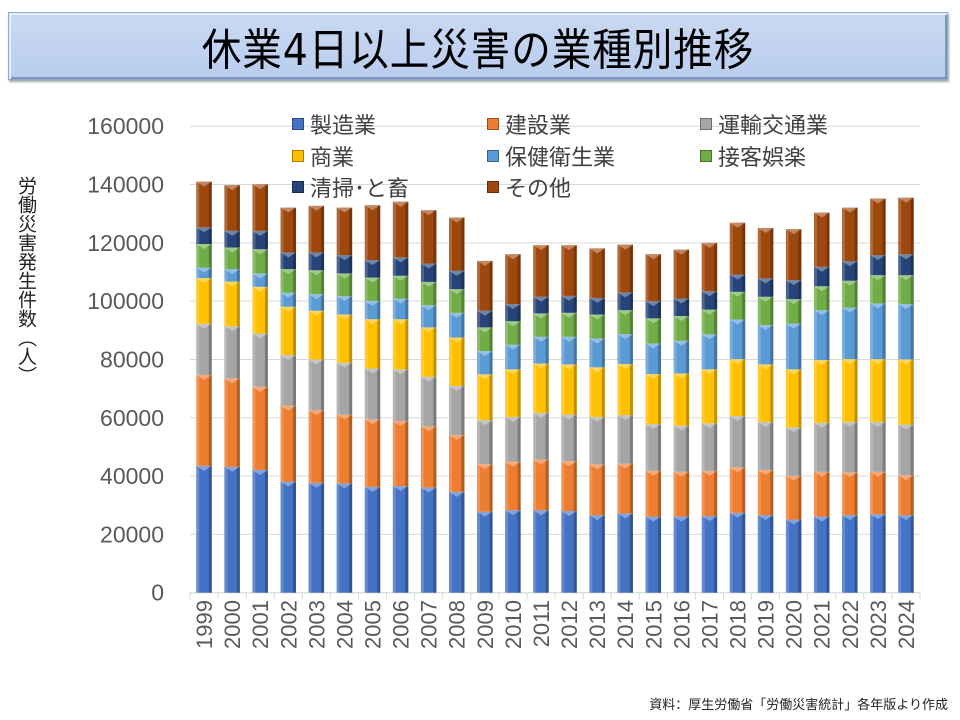  Describe the element at coordinates (323, 156) in the screenshot. I see `legend-item: 商業` at that location.